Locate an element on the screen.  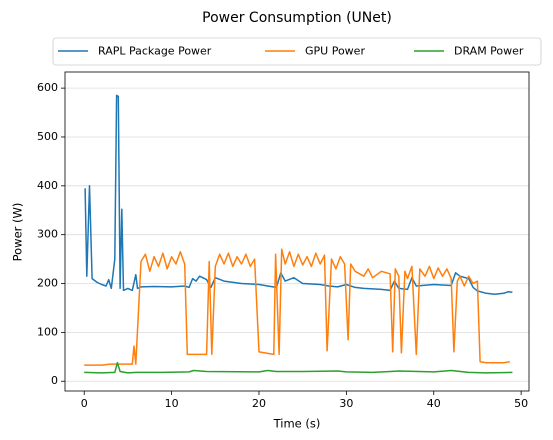
y-tick-label: 0 is located at coordinates (54, 380).